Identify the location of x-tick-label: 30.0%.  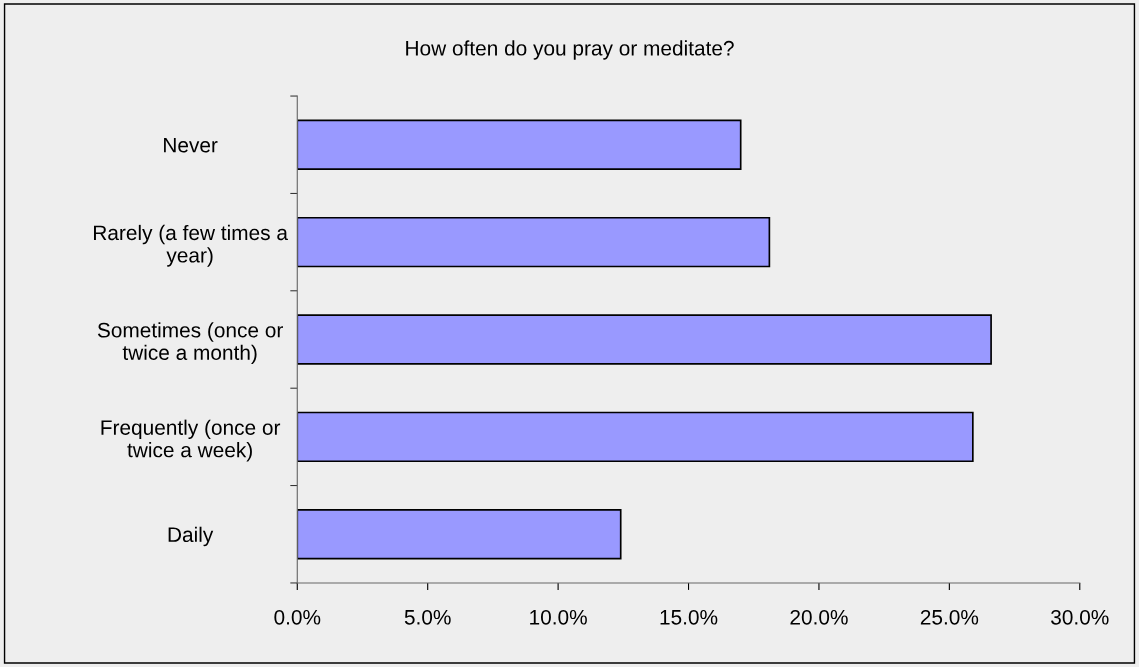
(1080, 617).